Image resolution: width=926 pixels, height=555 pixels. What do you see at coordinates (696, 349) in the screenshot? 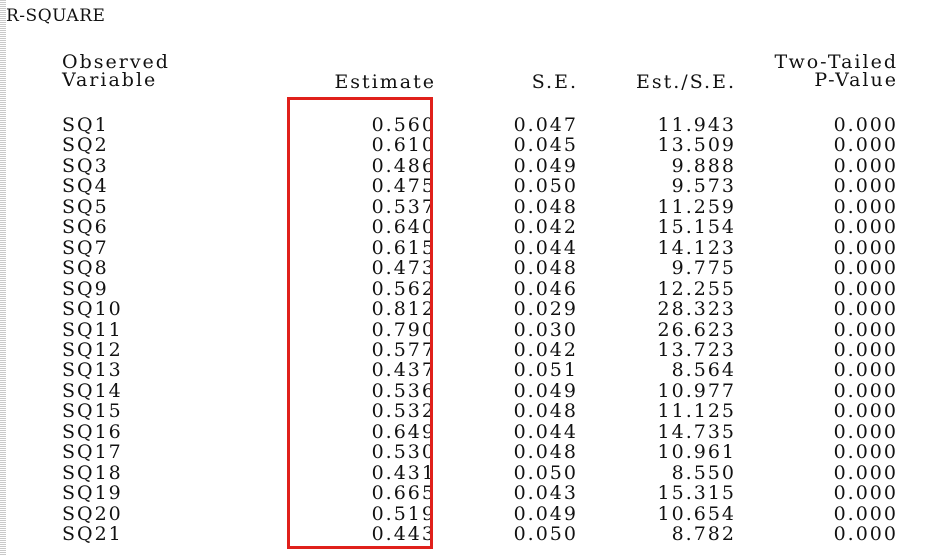
I see `row-ratio: 13.723` at bounding box center [696, 349].